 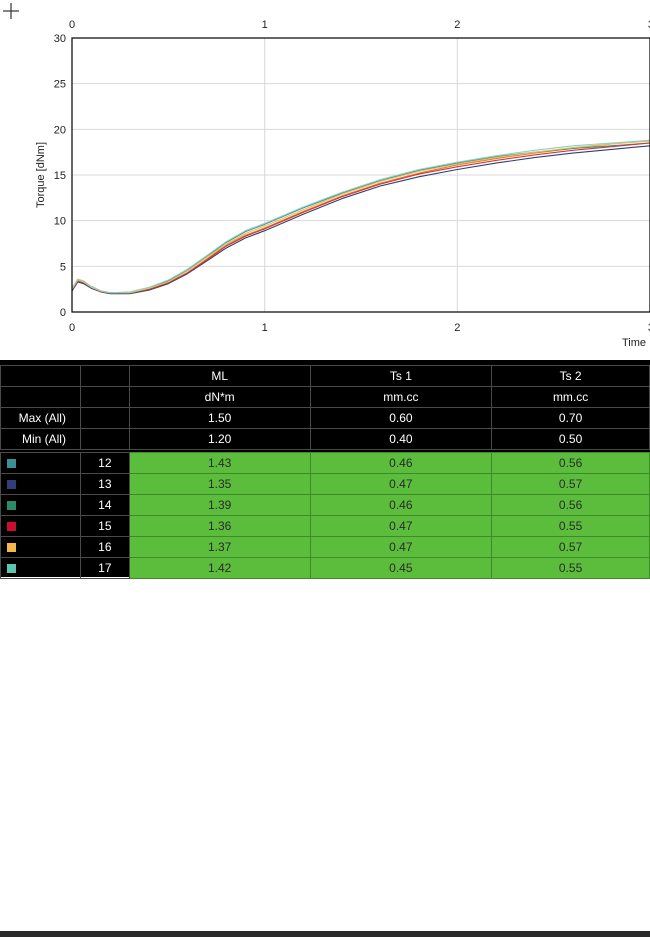 What do you see at coordinates (401, 418) in the screenshot?
I see `summary-value: 0.60` at bounding box center [401, 418].